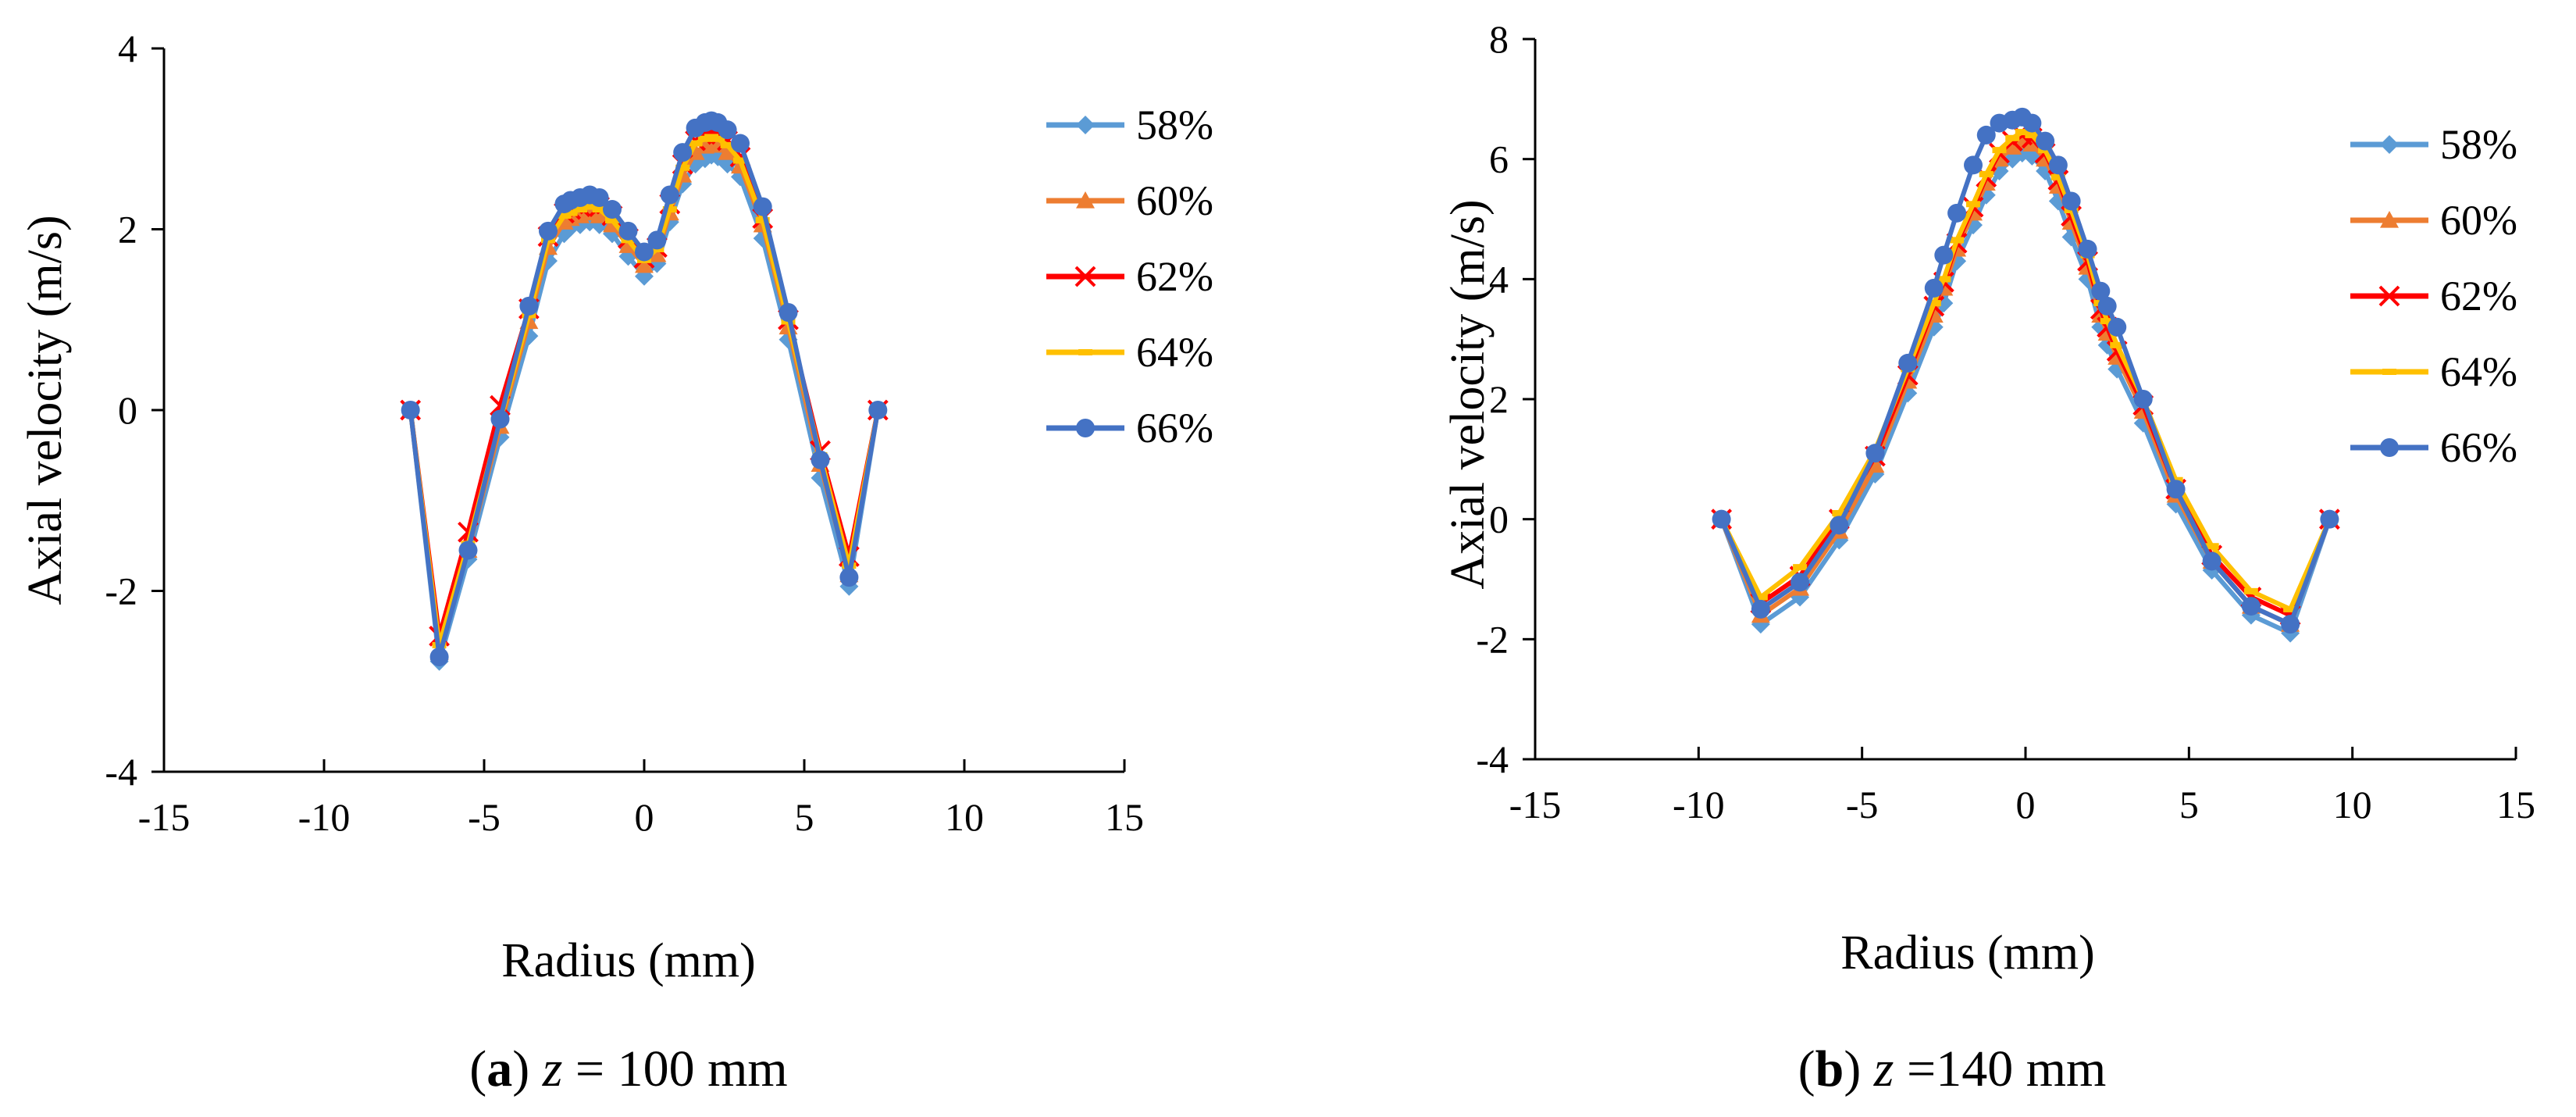 This screenshot has height=1117, width=2576. I want to click on panel-a-x-tick-label: -10, so click(324, 817).